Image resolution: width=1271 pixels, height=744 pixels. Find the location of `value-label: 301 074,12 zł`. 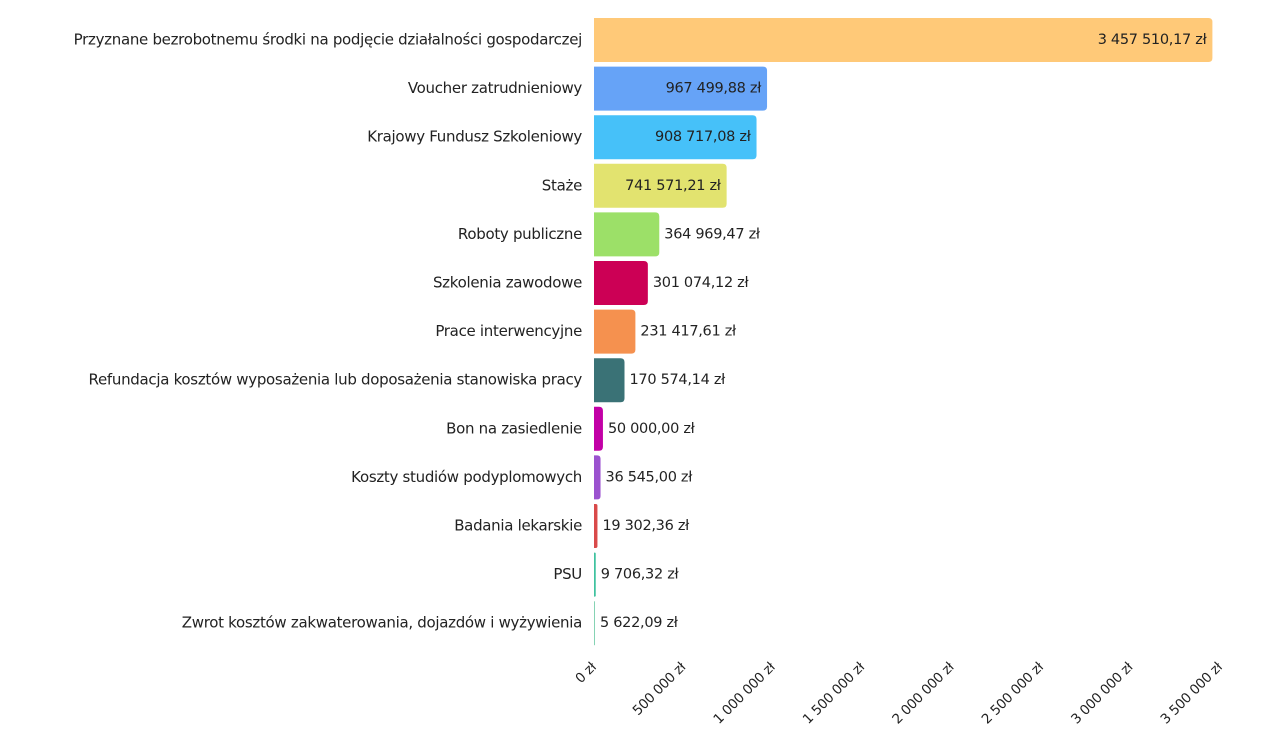

value-label: 301 074,12 zł is located at coordinates (701, 283).